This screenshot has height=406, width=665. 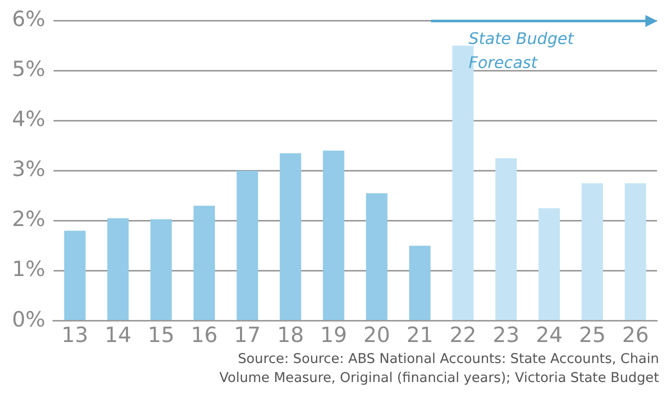 I want to click on x-tick-label: 18, so click(x=290, y=334).